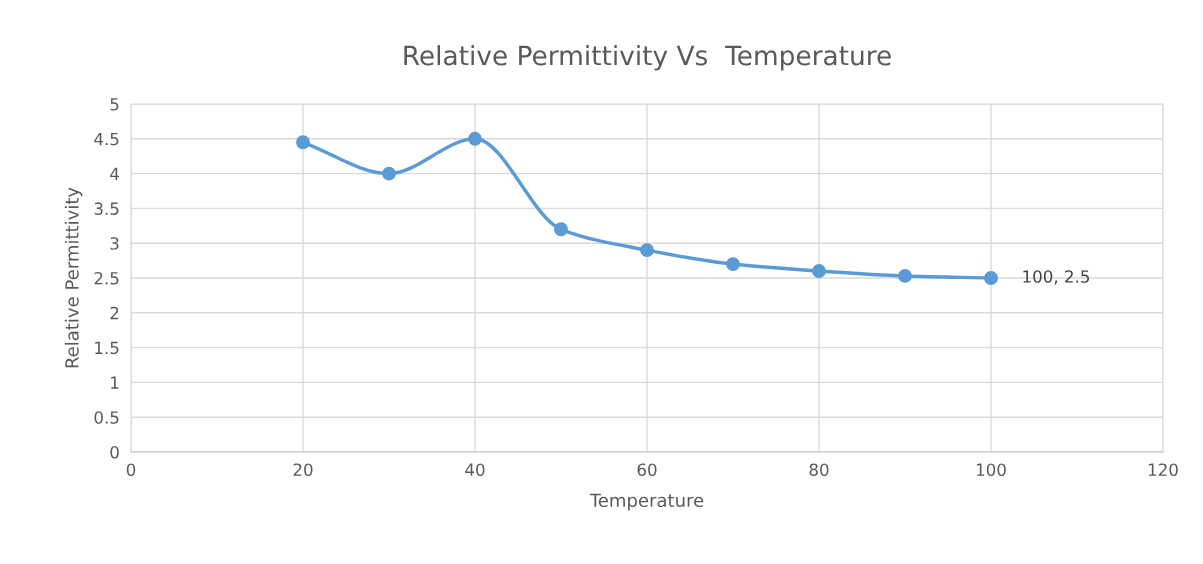 This screenshot has width=1203, height=564. What do you see at coordinates (991, 470) in the screenshot?
I see `x-tick-label: 100` at bounding box center [991, 470].